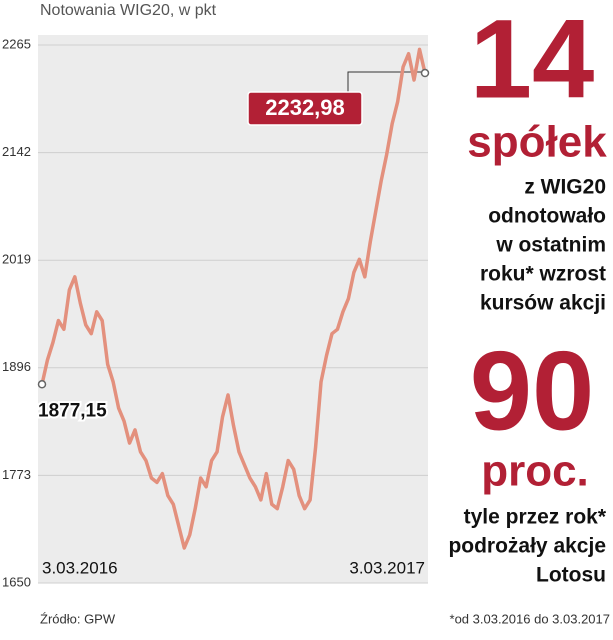 Image resolution: width=613 pixels, height=640 pixels. What do you see at coordinates (543, 303) in the screenshot?
I see `side-text: kursów akcji` at bounding box center [543, 303].